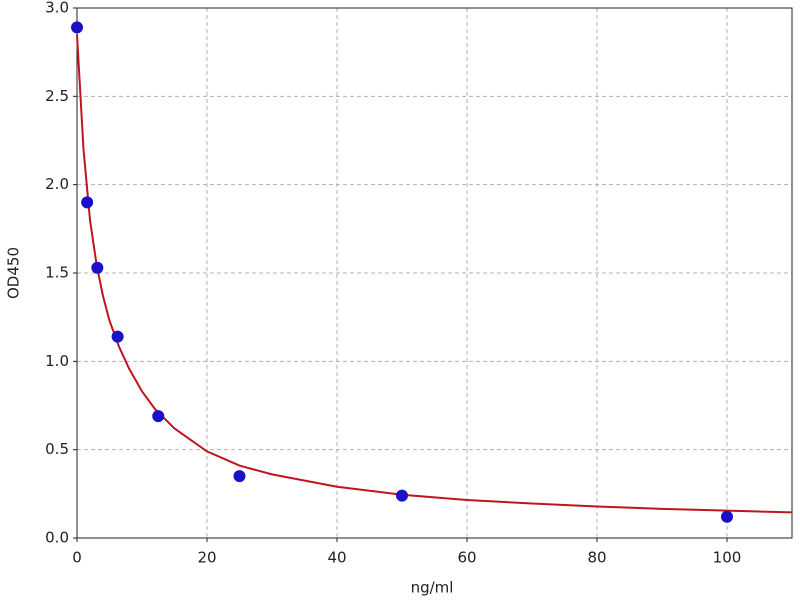  What do you see at coordinates (77, 558) in the screenshot?
I see `x-tick-label: 0` at bounding box center [77, 558].